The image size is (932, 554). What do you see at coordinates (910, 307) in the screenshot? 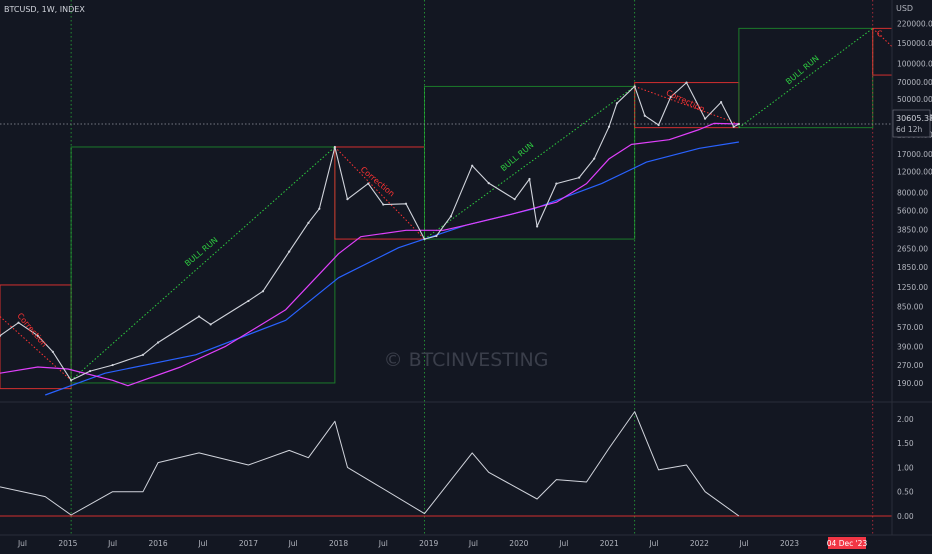
I see `price-tick-label-15: 850.00` at bounding box center [910, 307].